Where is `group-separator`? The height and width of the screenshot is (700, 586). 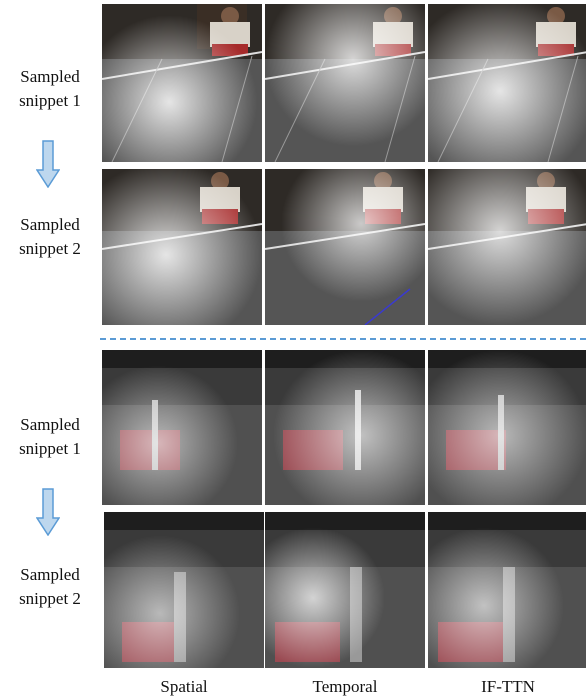
group-separator is located at coordinates (343, 339).